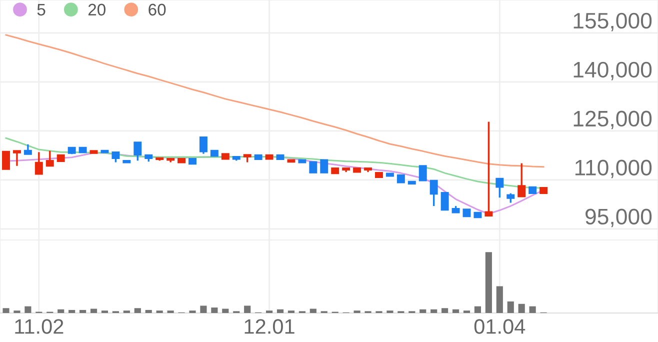  I want to click on legend-label: 20, so click(97, 10).